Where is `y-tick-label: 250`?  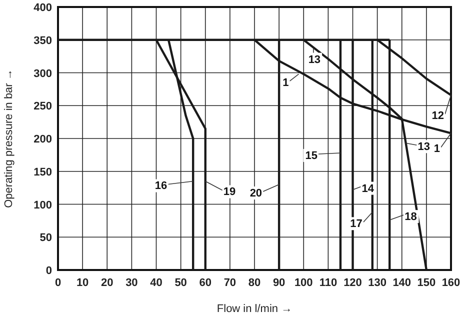
y-tick-label: 250 is located at coordinates (43, 106).